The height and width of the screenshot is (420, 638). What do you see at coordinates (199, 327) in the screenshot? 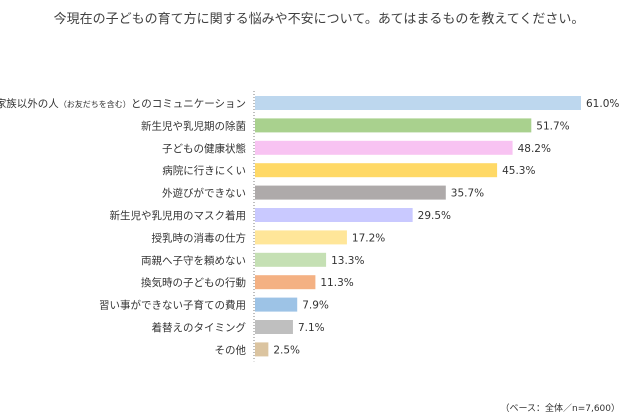
I see `category-label: 着替えのタイミング` at bounding box center [199, 327].